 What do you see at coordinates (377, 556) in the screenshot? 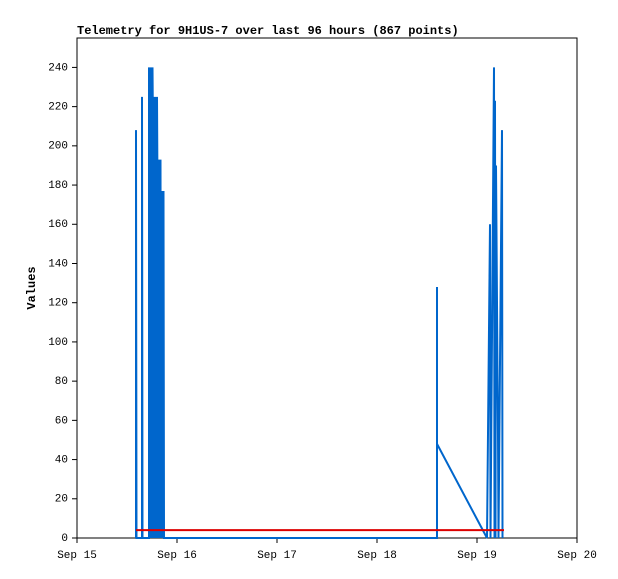
I see `x-tick-label: Sep 18` at bounding box center [377, 556].